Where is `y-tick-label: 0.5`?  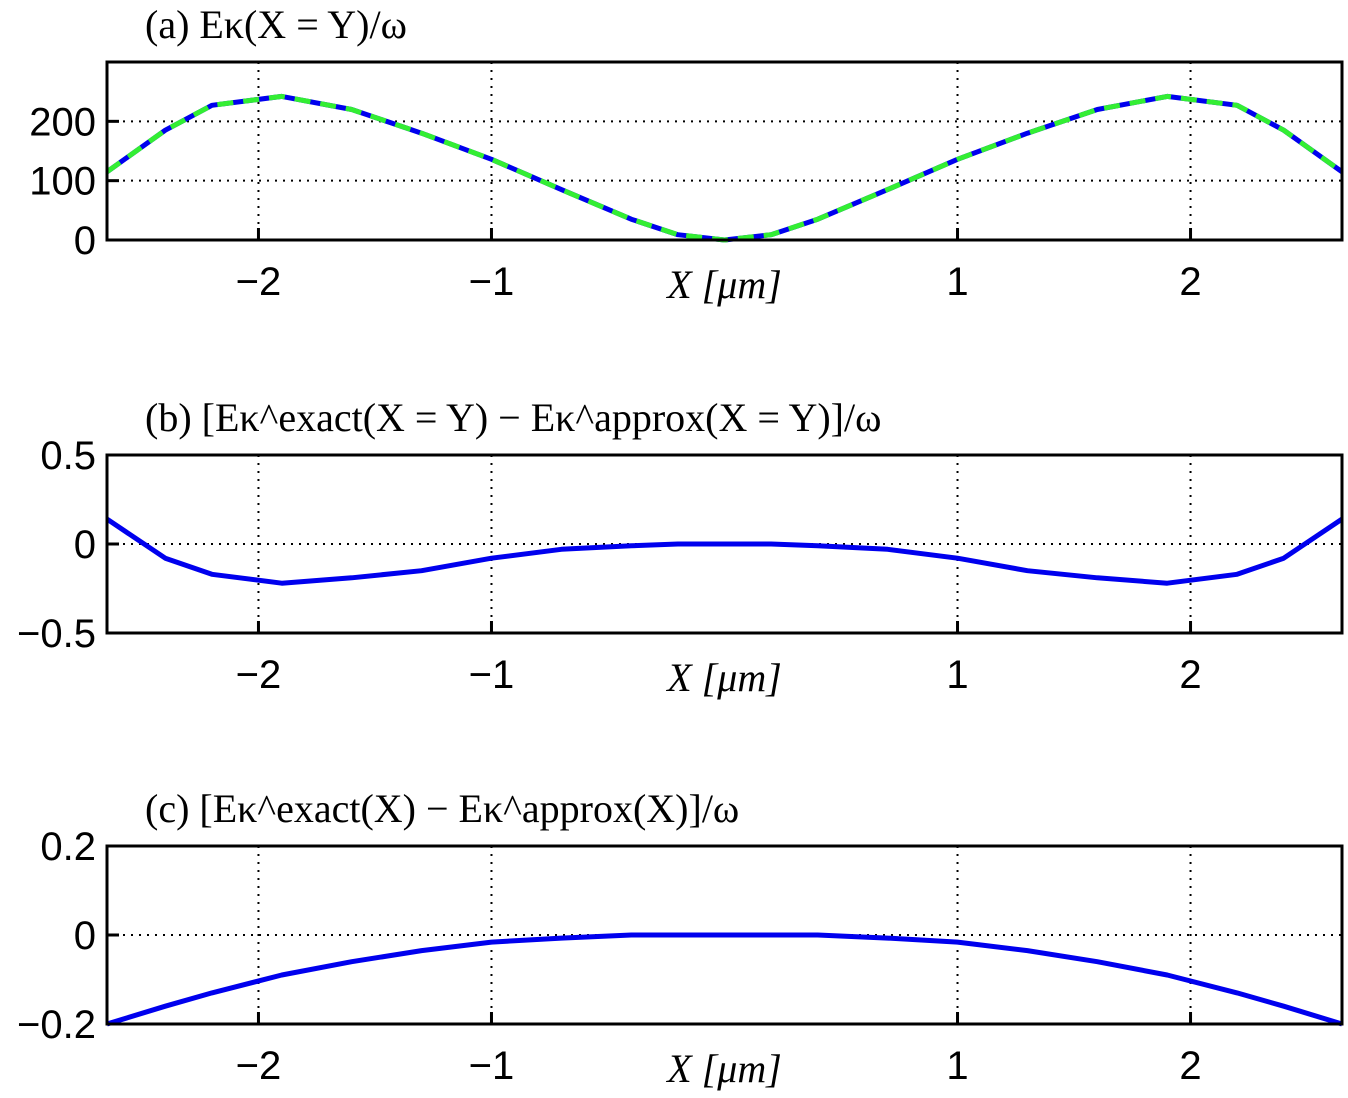 y-tick-label: 0.5 is located at coordinates (68, 456).